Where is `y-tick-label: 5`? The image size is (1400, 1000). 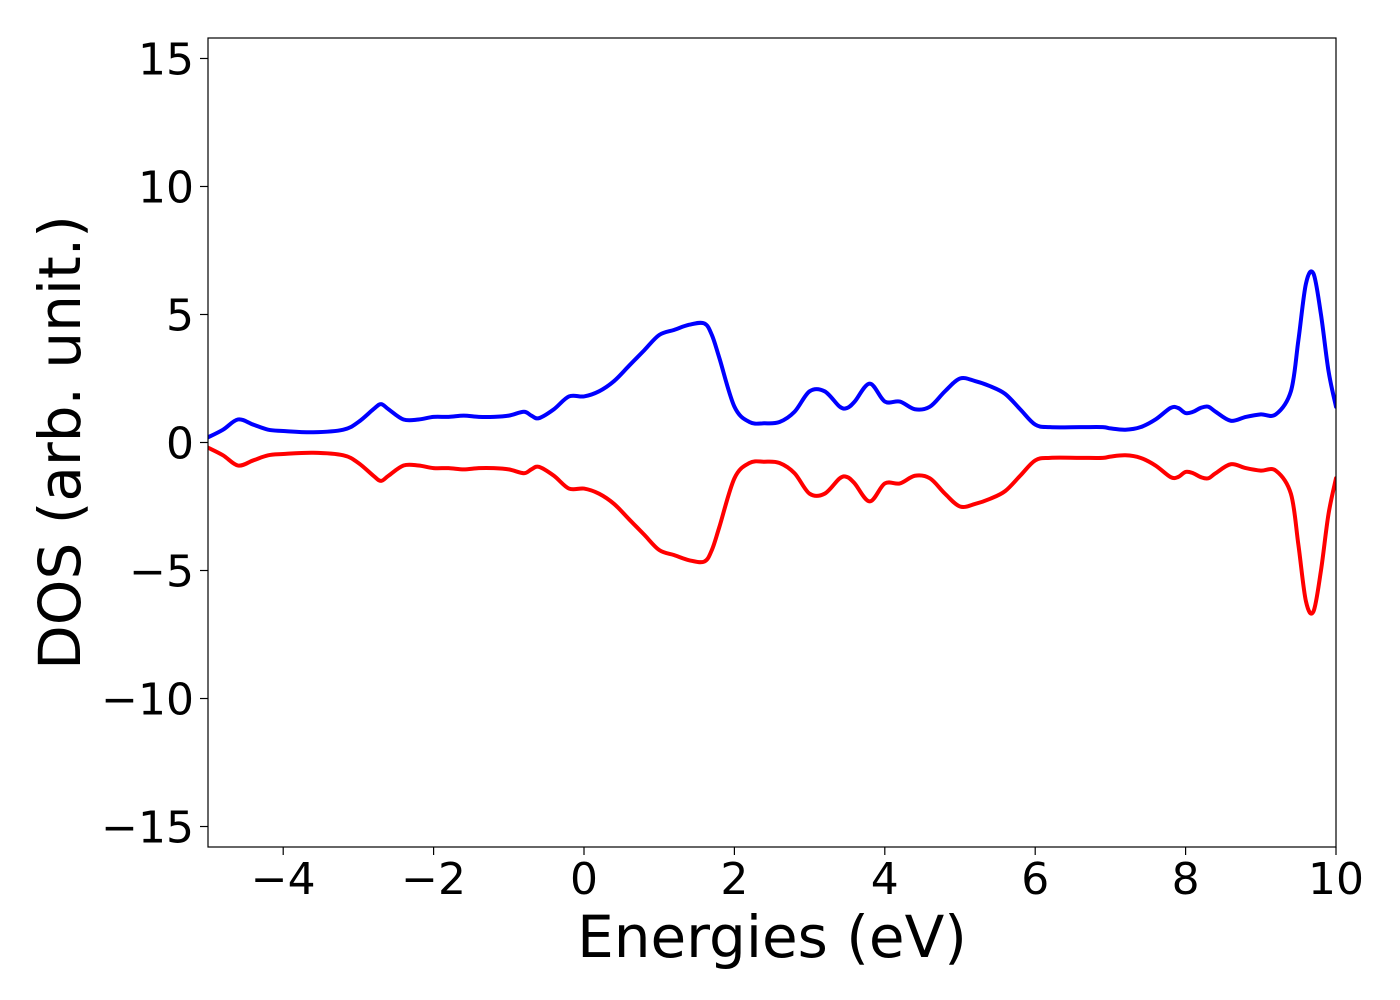 y-tick-label: 5 is located at coordinates (180, 315).